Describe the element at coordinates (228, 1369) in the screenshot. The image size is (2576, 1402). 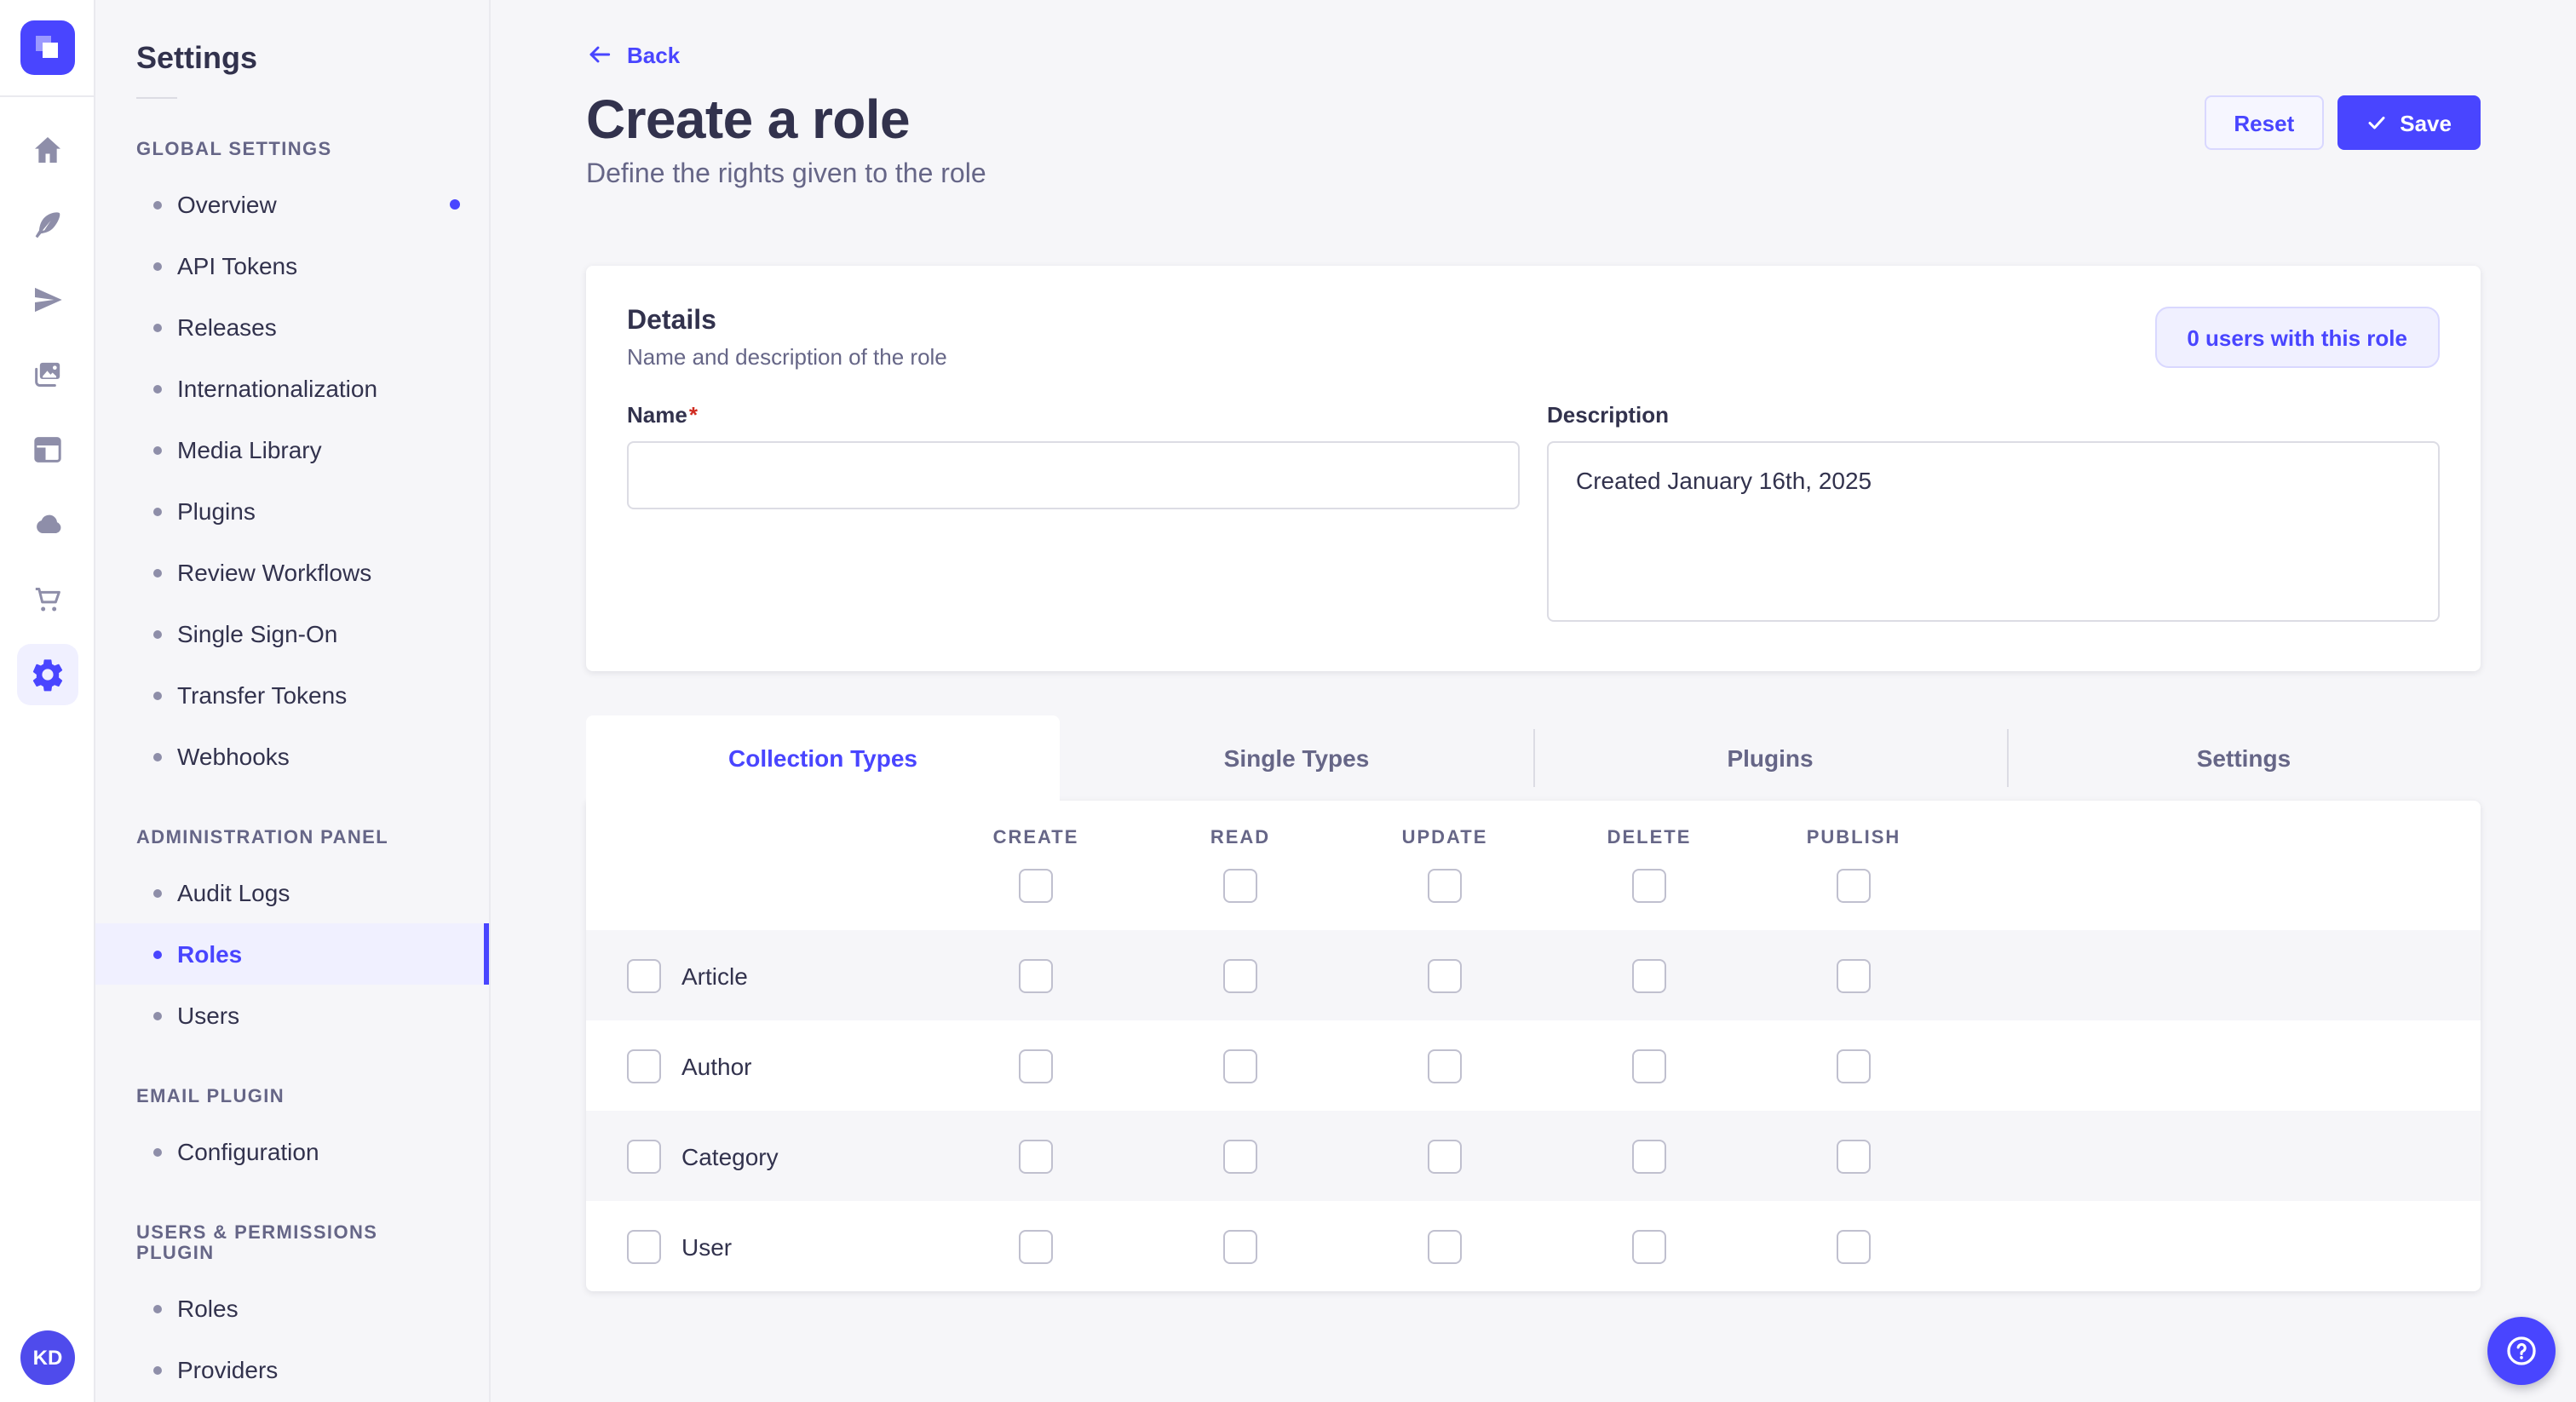
I see `sidebar-item-label: Providers` at that location.